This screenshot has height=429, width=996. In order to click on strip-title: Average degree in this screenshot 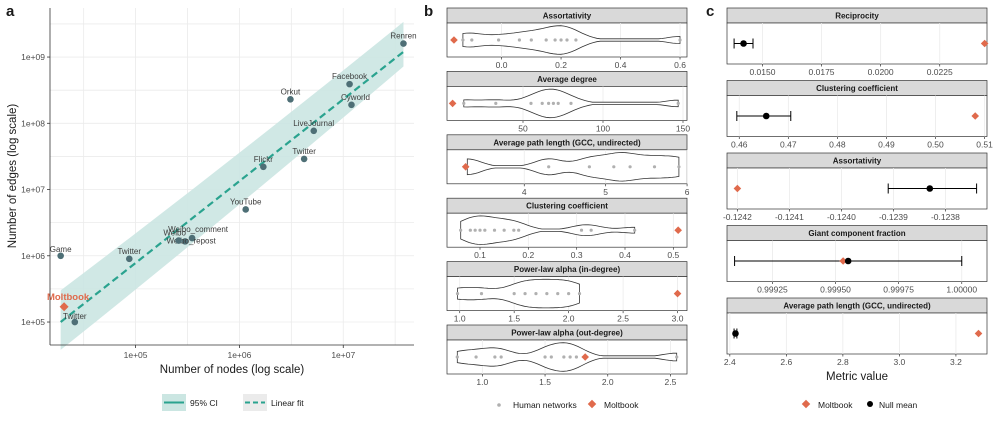, I will do `click(567, 79)`.